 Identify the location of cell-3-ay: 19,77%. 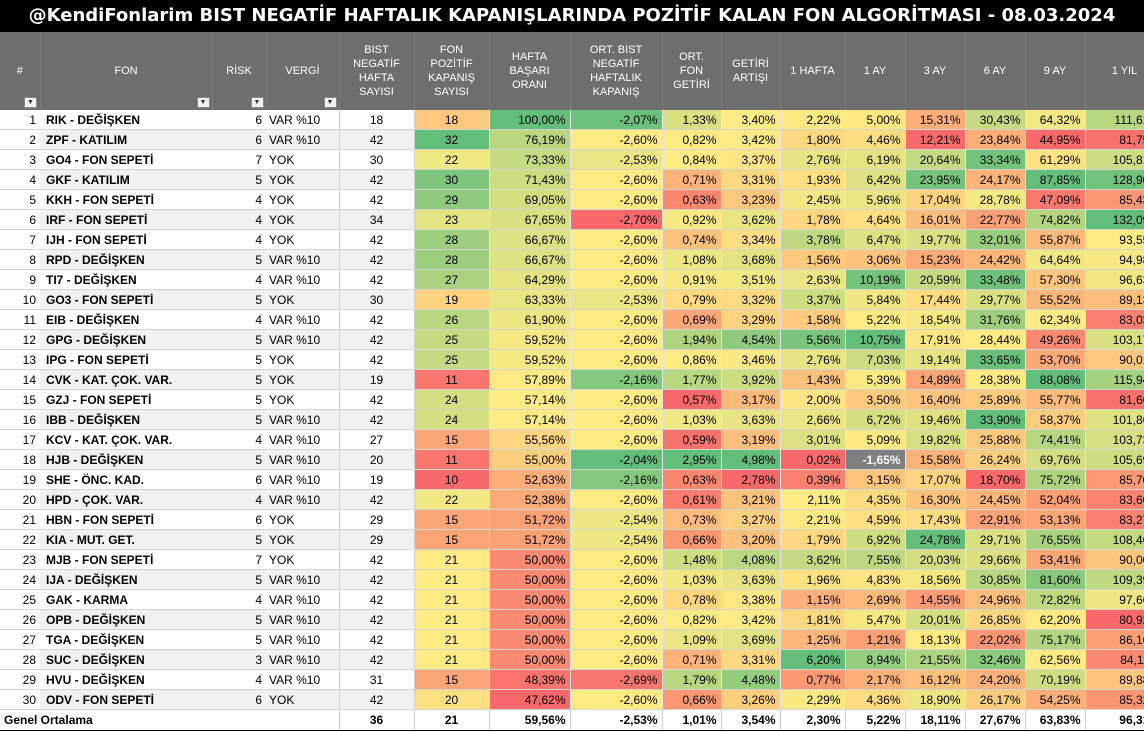
(934, 239).